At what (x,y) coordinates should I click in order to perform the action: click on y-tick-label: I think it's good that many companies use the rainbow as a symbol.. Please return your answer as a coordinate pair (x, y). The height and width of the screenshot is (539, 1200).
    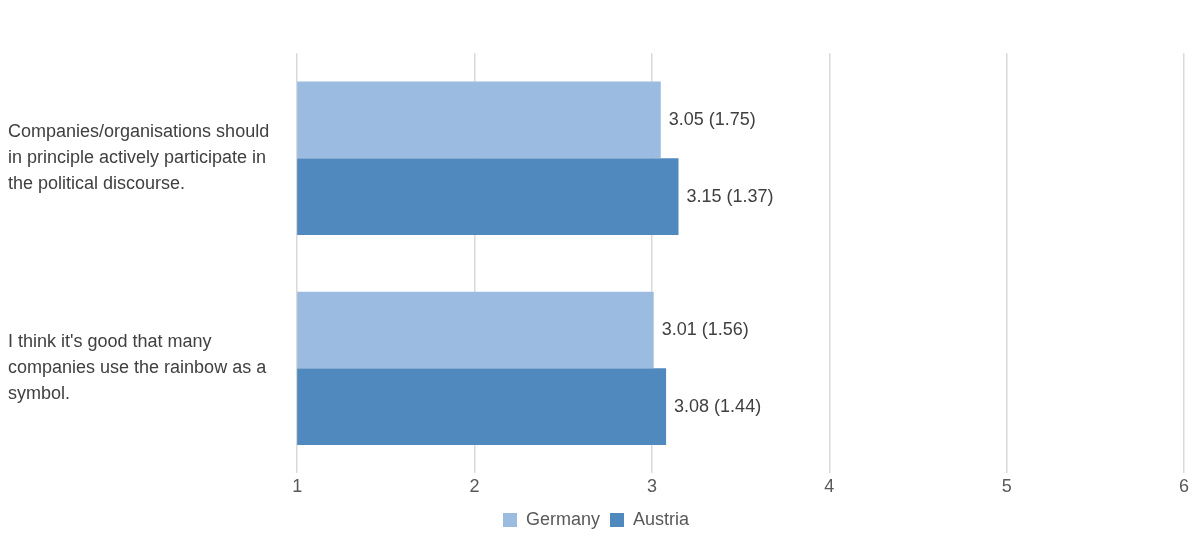
    Looking at the image, I should click on (138, 367).